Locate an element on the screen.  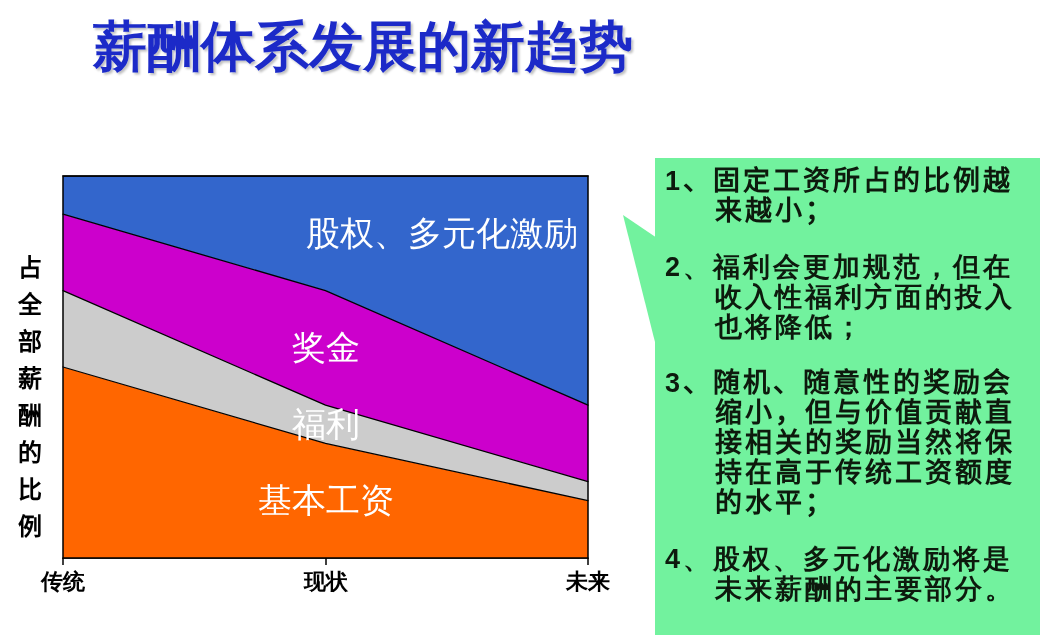
series-label: 奖金 is located at coordinates (325, 348).